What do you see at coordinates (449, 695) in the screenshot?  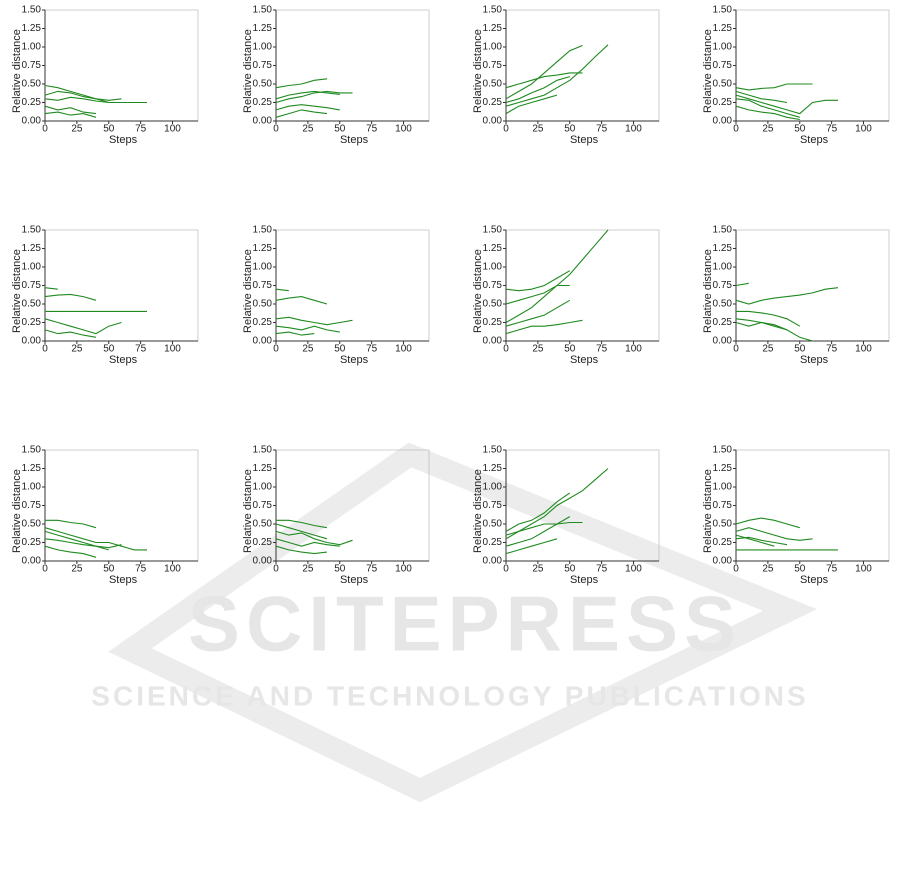 I see `watermark-subtitle: SCIENCE AND TECHNOLOGY PUBLICATIONS` at bounding box center [449, 695].